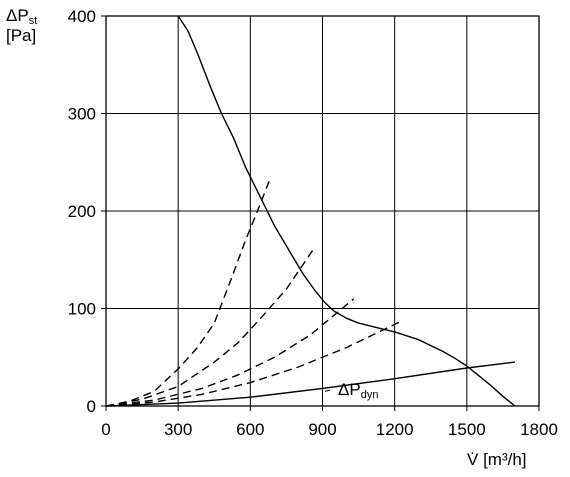 The height and width of the screenshot is (477, 570). What do you see at coordinates (82, 211) in the screenshot?
I see `y-tick-label-200: 200` at bounding box center [82, 211].